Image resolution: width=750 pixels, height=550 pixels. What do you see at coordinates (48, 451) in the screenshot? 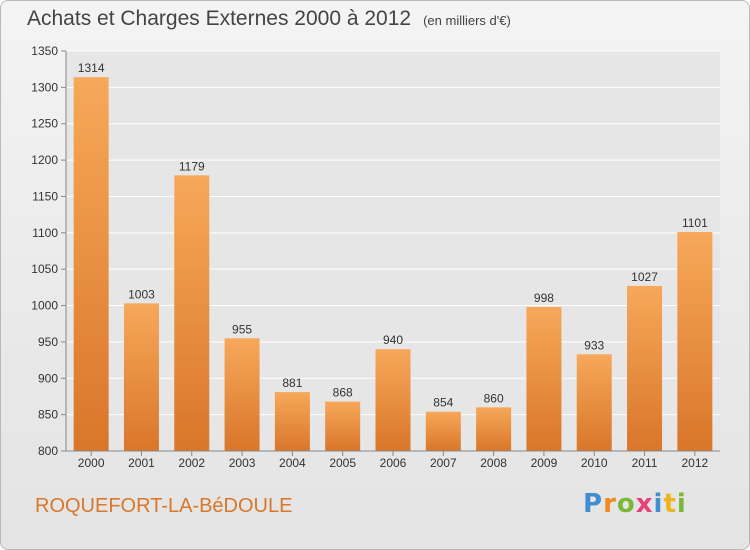
I see `y-tick-label: 800` at bounding box center [48, 451].